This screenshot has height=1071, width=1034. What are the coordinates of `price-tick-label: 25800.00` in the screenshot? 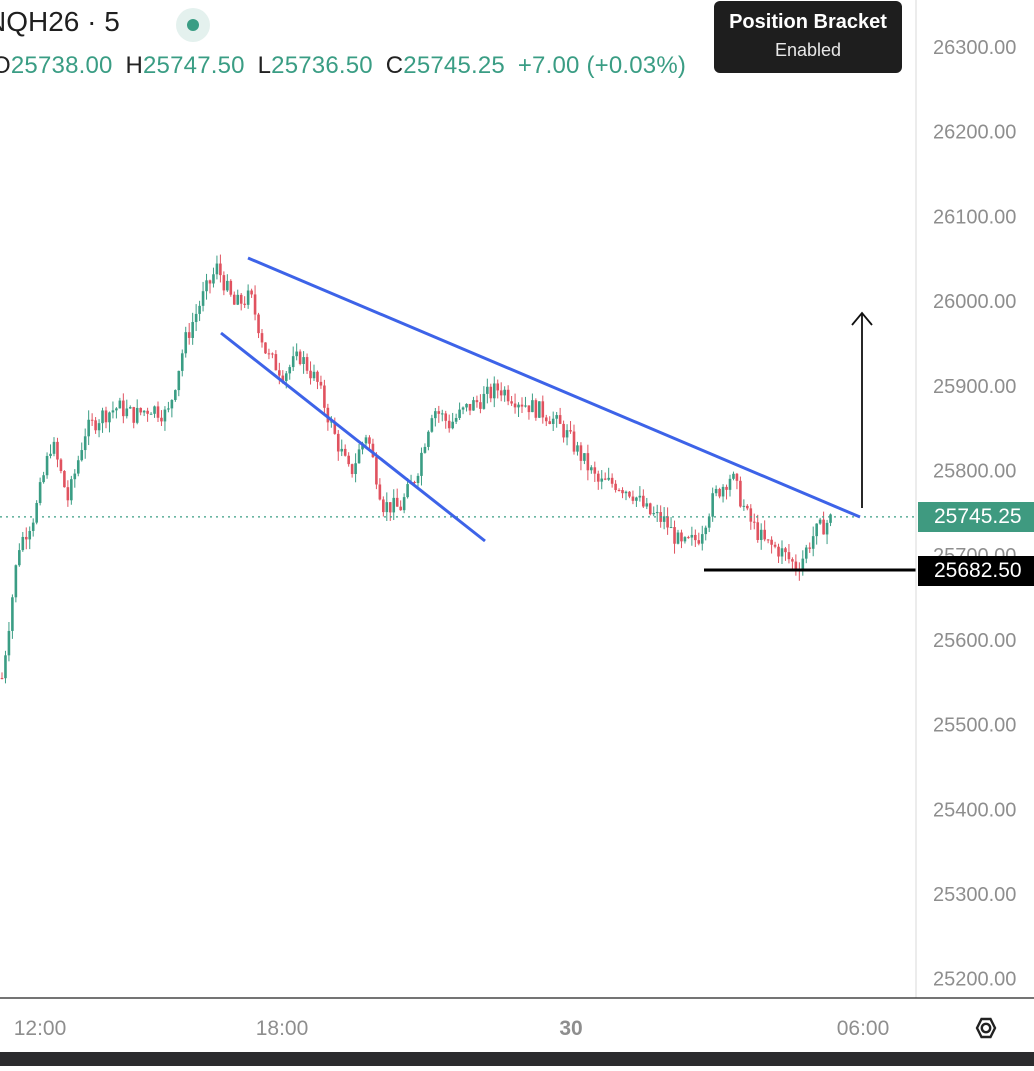 It's located at (974, 472).